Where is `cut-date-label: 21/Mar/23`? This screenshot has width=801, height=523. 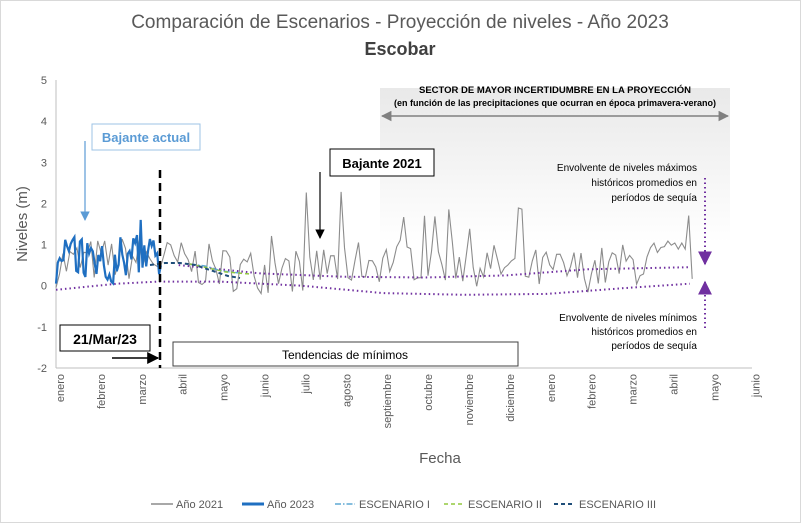
cut-date-label: 21/Mar/23 is located at coordinates (105, 339).